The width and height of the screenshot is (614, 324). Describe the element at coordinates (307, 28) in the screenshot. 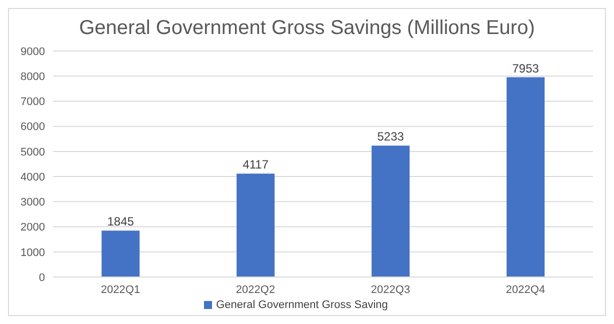

I see `chart-title: General Government Gross Savings (Millions Euro)` at that location.